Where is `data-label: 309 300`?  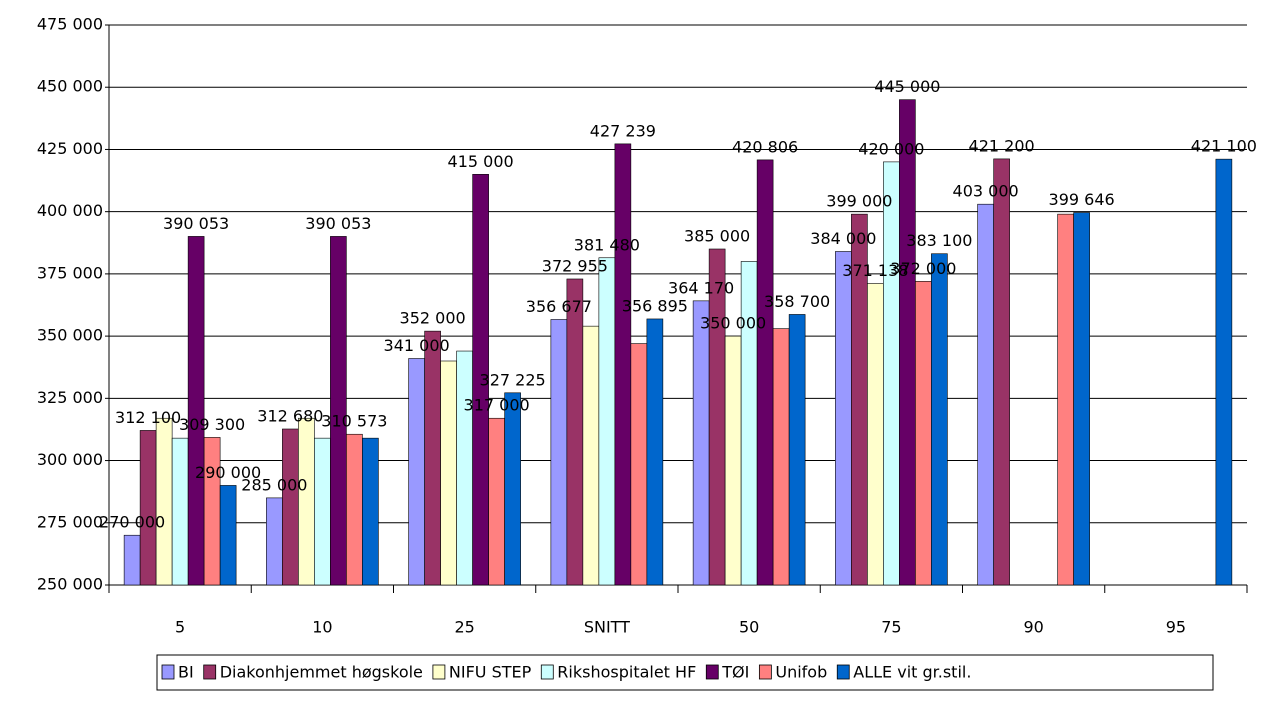
data-label: 309 300 is located at coordinates (212, 424).